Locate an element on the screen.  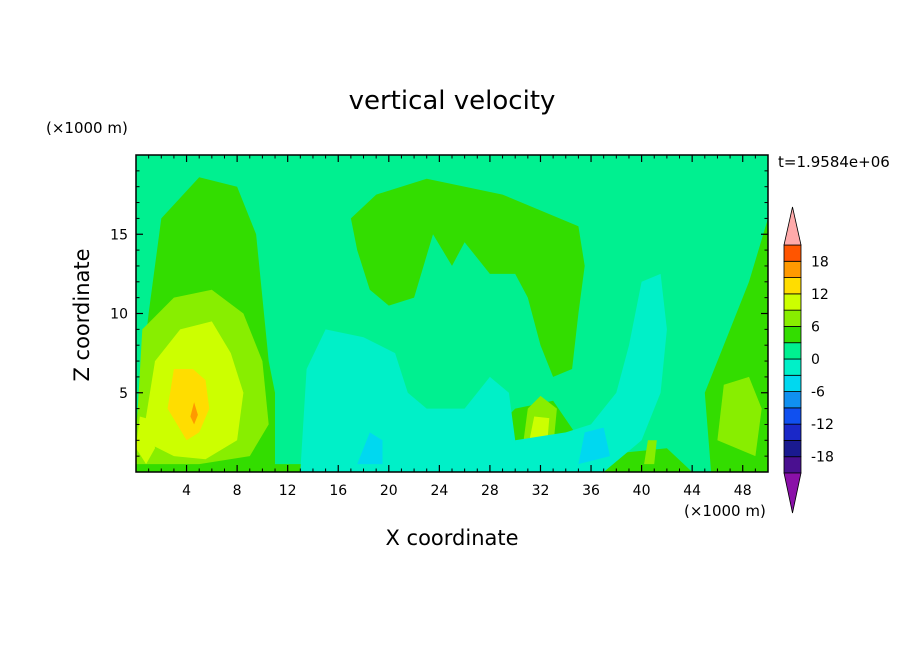
x-tick-label: 24 is located at coordinates (439, 491).